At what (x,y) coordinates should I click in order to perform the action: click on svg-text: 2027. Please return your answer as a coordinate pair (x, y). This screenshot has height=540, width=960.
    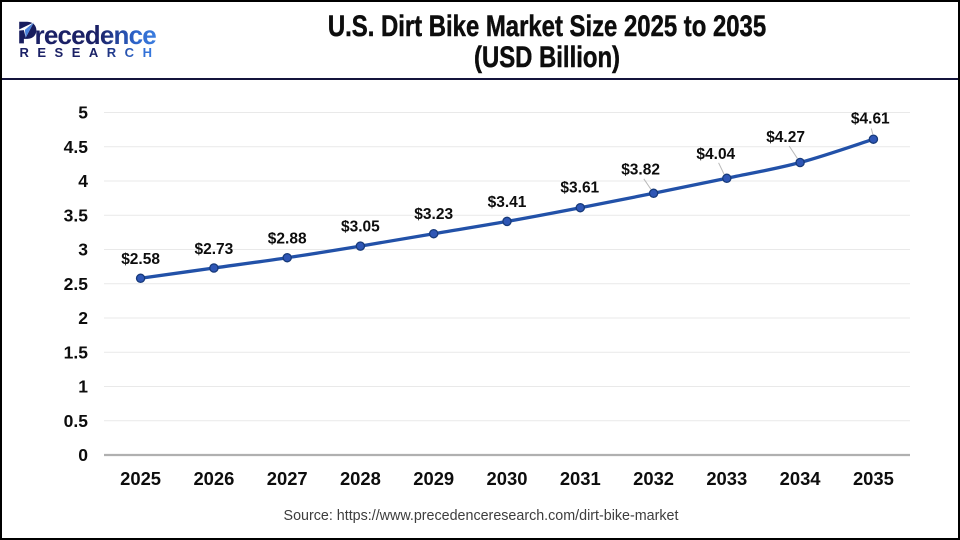
    Looking at the image, I should click on (287, 478).